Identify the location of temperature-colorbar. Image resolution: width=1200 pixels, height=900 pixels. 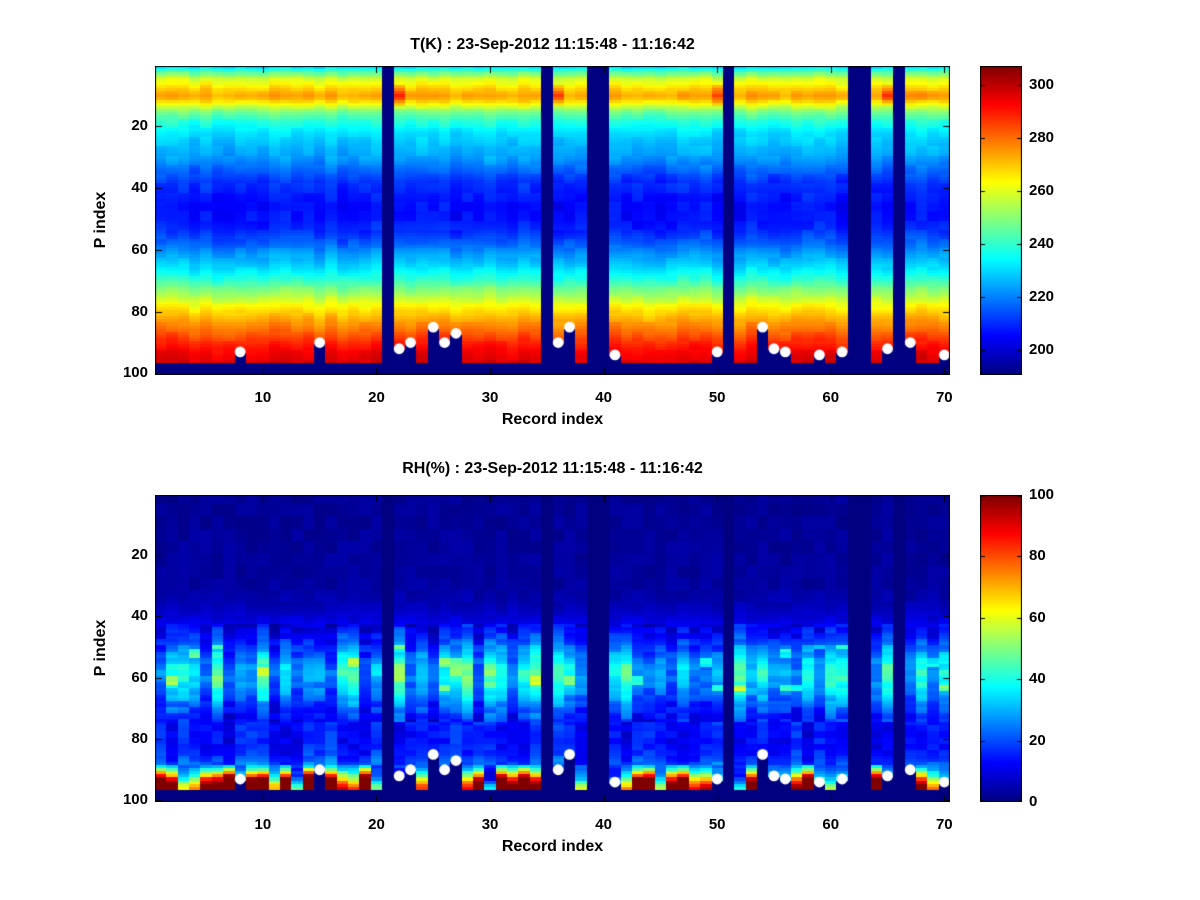
(1001, 220).